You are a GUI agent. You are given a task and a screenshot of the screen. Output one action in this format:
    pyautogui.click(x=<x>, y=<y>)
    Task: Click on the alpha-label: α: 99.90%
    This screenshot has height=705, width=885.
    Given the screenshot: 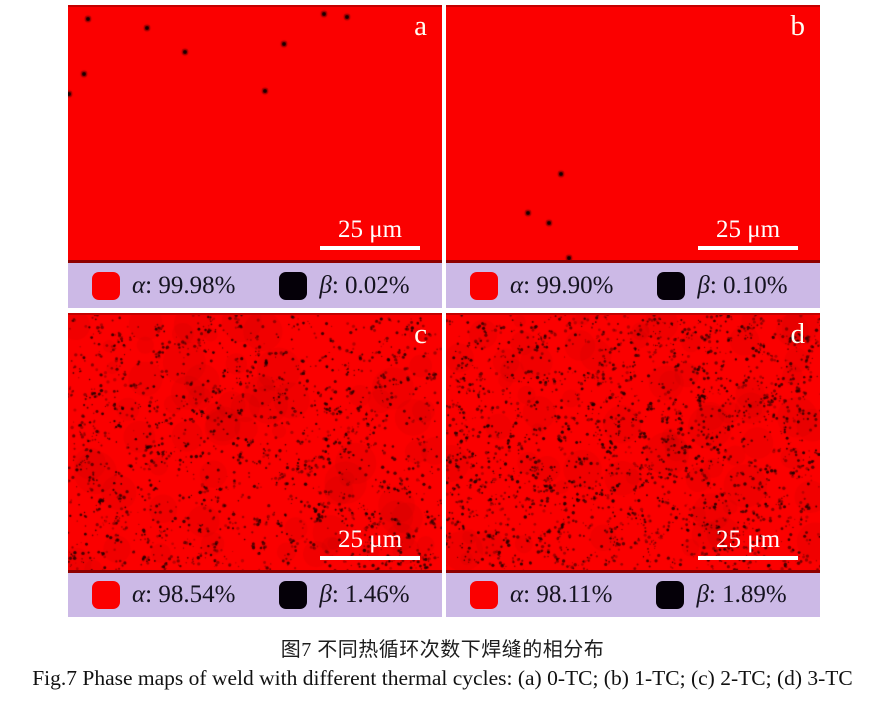 What is the action you would take?
    pyautogui.click(x=561, y=286)
    